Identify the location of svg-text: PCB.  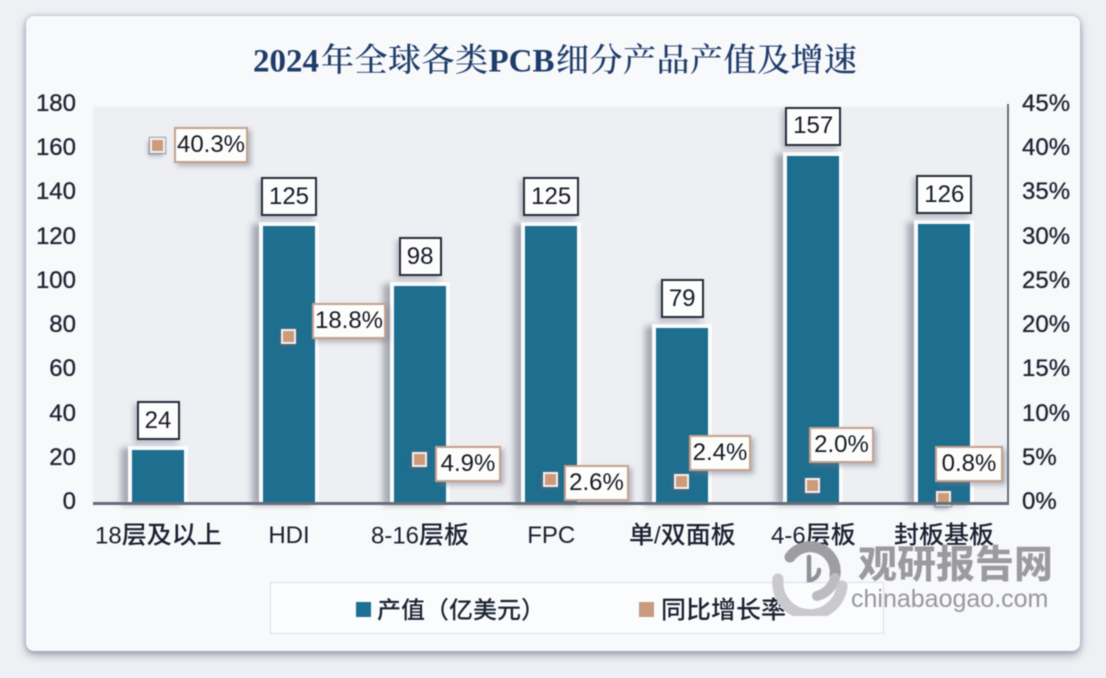
(521, 61).